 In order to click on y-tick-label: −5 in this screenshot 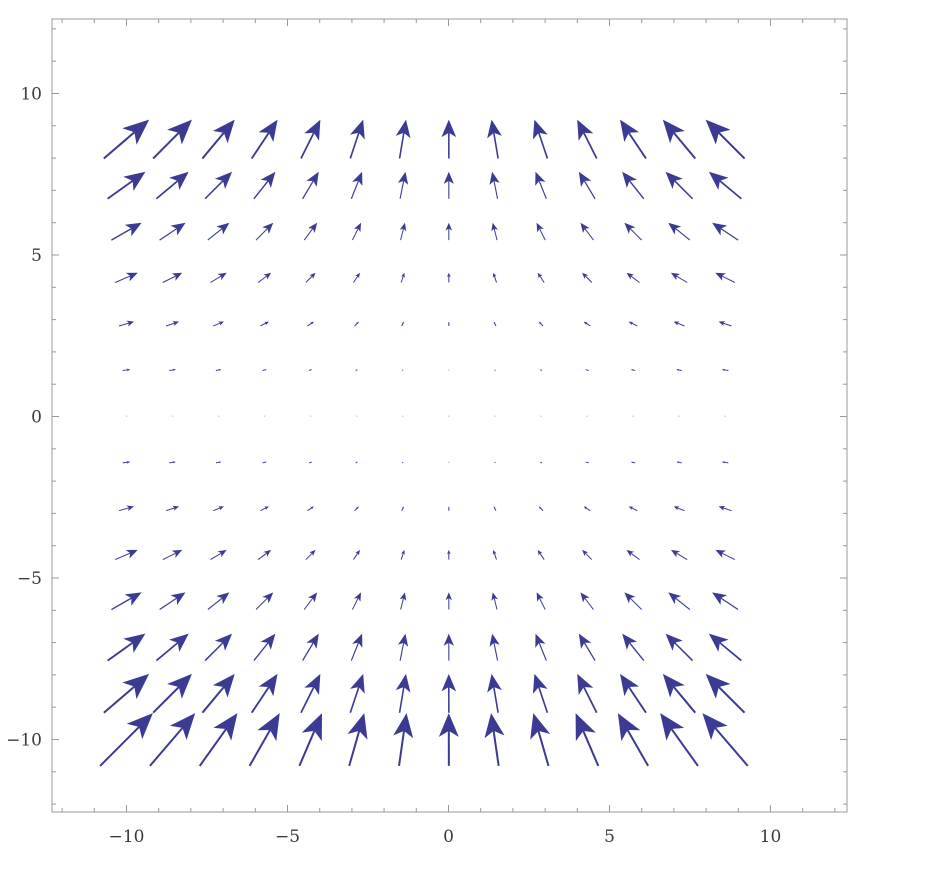, I will do `click(29, 579)`.